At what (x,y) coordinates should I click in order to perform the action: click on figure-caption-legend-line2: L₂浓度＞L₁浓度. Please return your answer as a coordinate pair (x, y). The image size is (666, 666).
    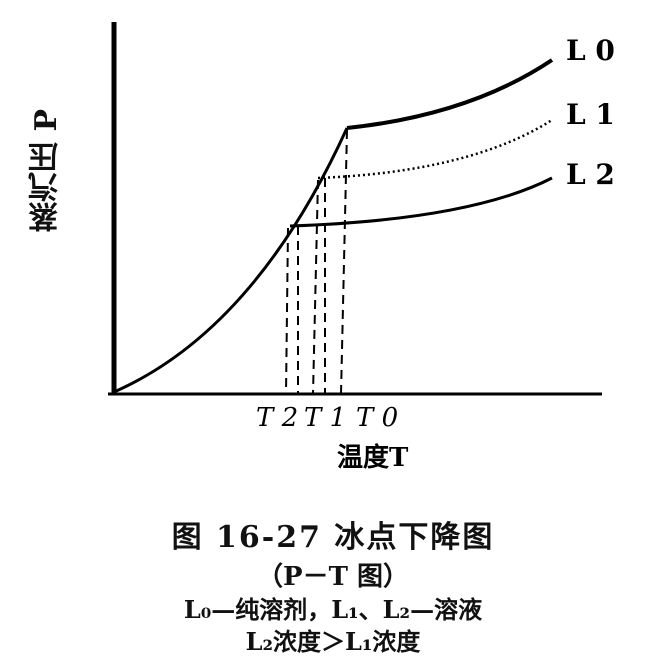
    Looking at the image, I should click on (333, 641).